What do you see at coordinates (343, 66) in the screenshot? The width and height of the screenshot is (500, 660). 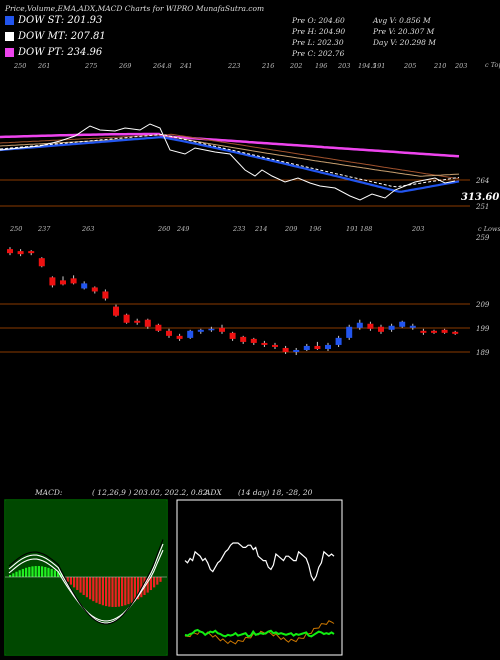 I see `top-swing-label: 203` at bounding box center [343, 66].